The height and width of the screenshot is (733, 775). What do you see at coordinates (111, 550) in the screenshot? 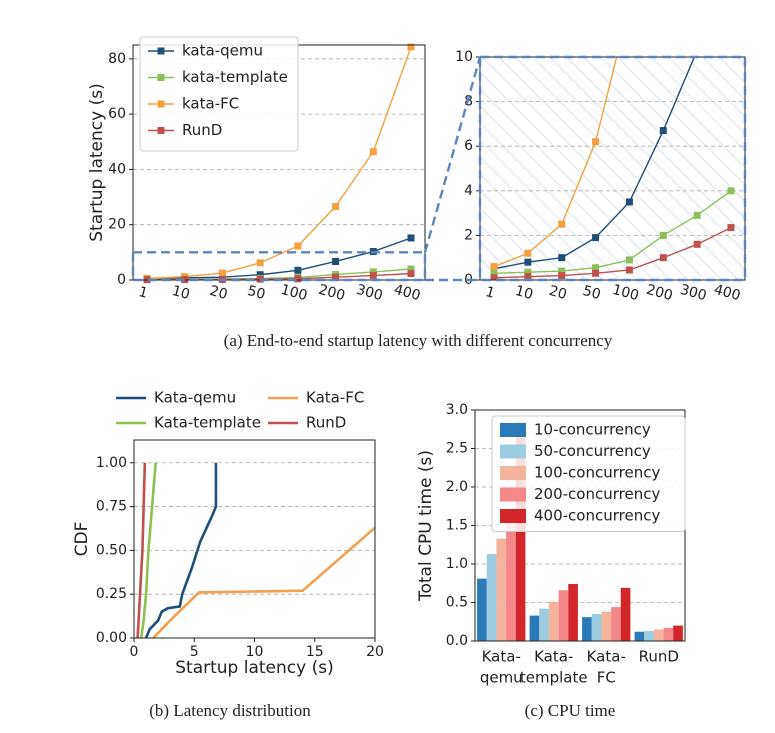
I see `y-tick-label: 0.50` at bounding box center [111, 550].